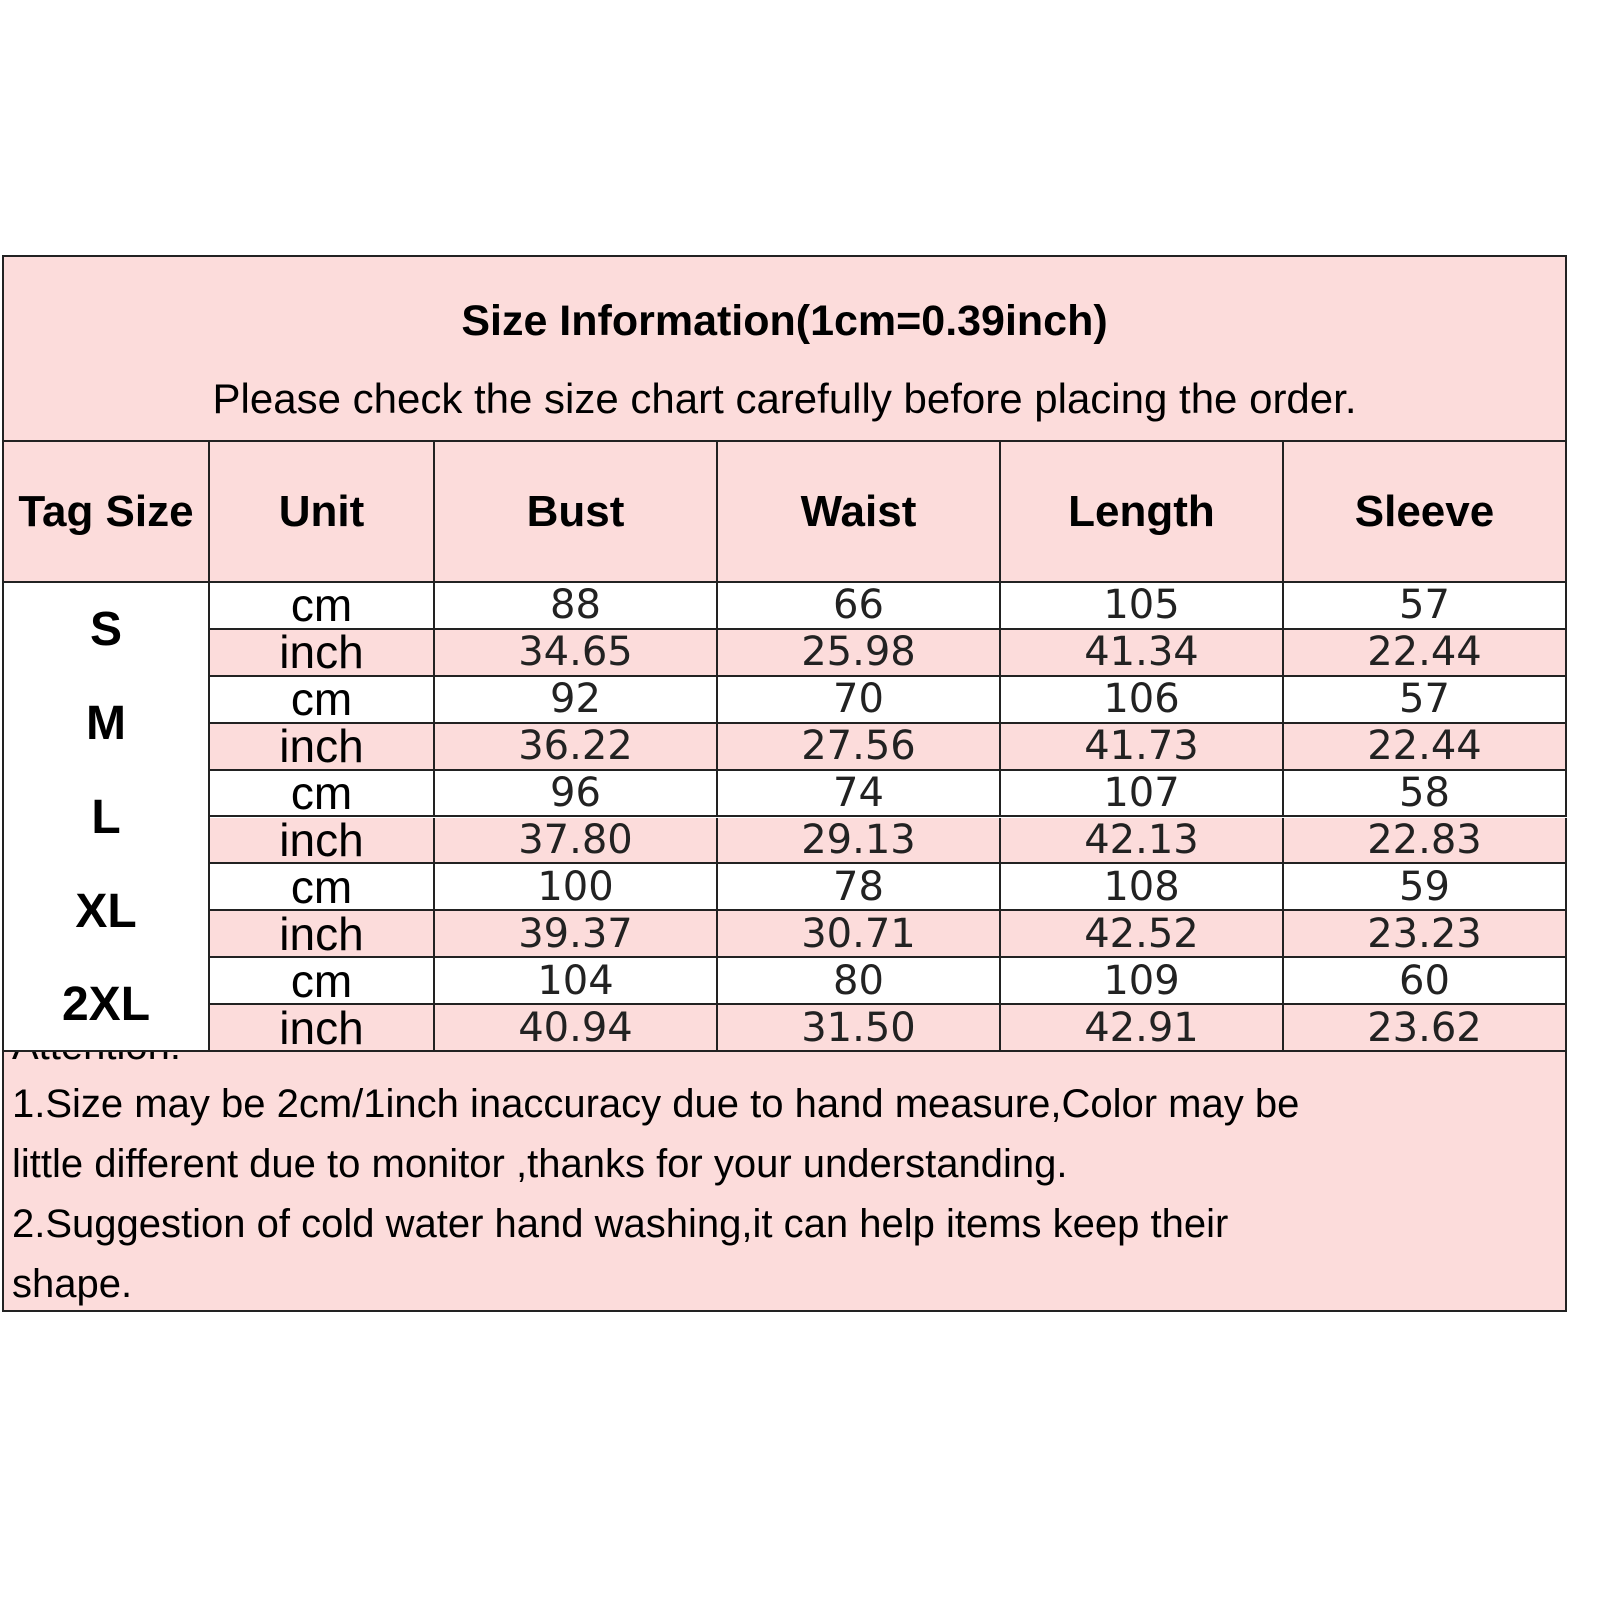 The image size is (1600, 1600). I want to click on column-header: Bust, so click(576, 511).